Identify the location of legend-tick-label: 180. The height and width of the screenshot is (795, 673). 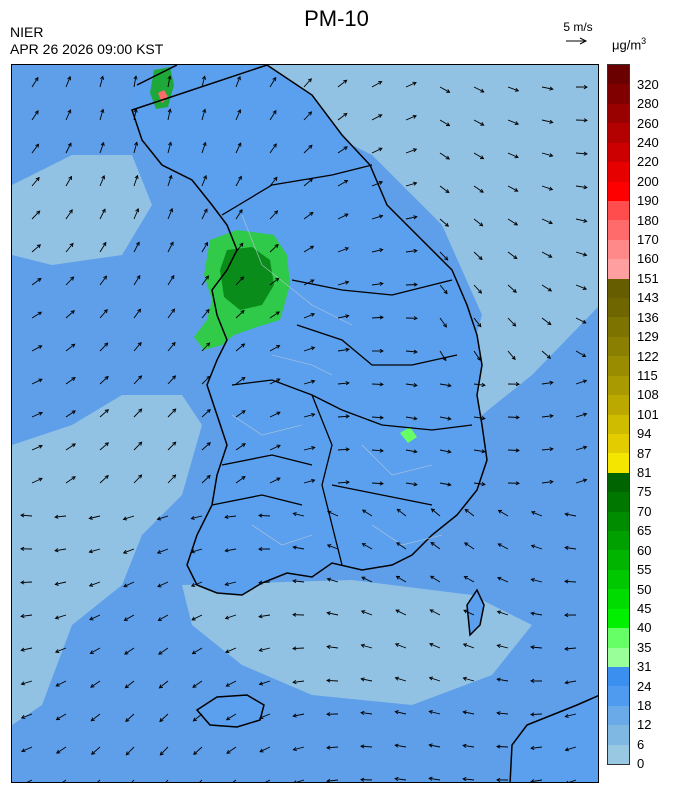
(648, 220).